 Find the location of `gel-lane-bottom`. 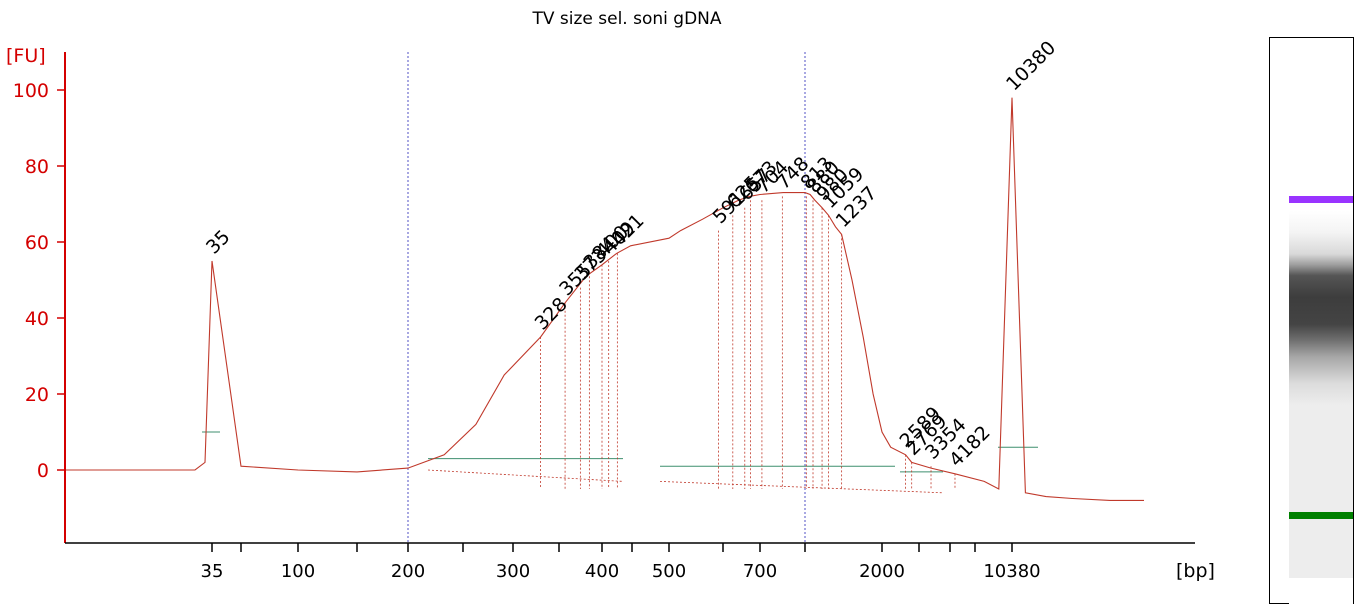

gel-lane-bottom is located at coordinates (1321, 591).